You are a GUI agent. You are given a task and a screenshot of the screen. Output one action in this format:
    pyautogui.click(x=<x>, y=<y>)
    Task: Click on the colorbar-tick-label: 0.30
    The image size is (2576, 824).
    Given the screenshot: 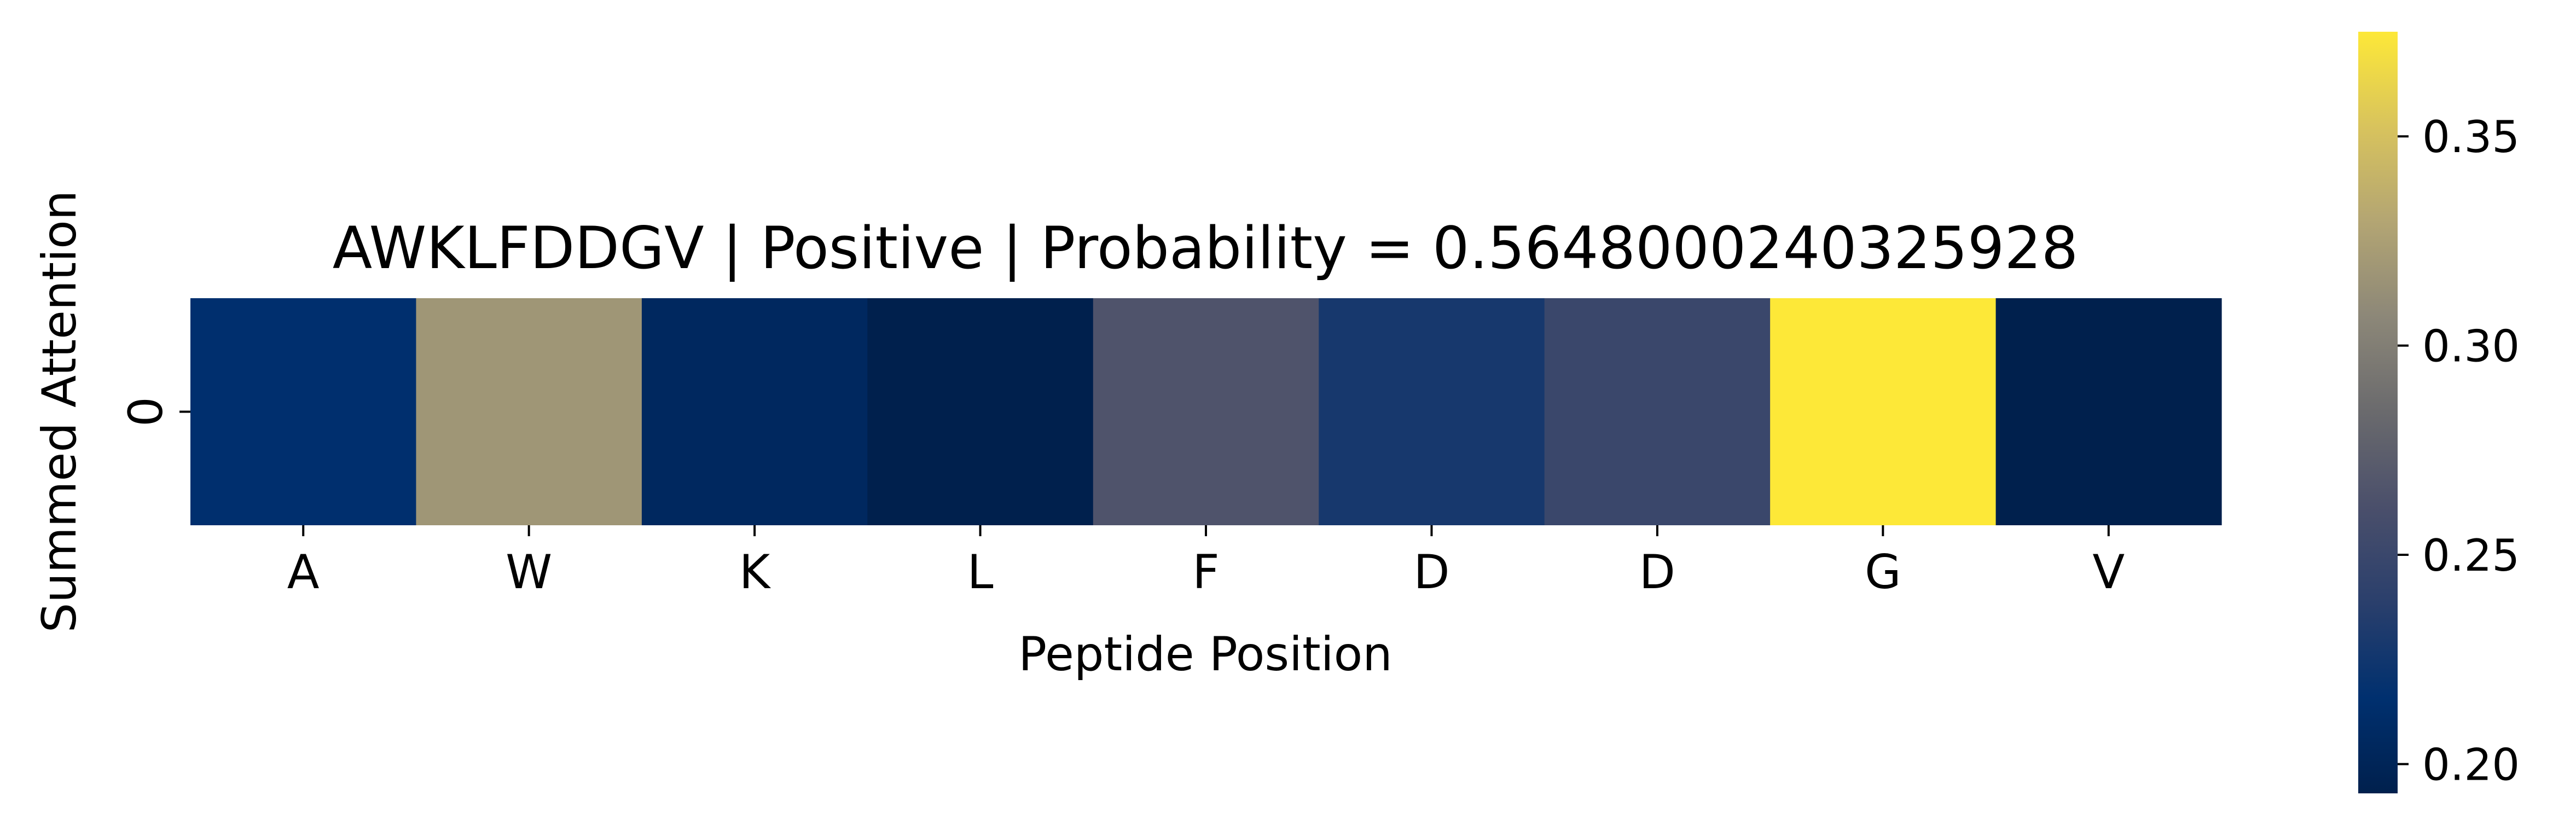 What is the action you would take?
    pyautogui.click(x=2471, y=346)
    